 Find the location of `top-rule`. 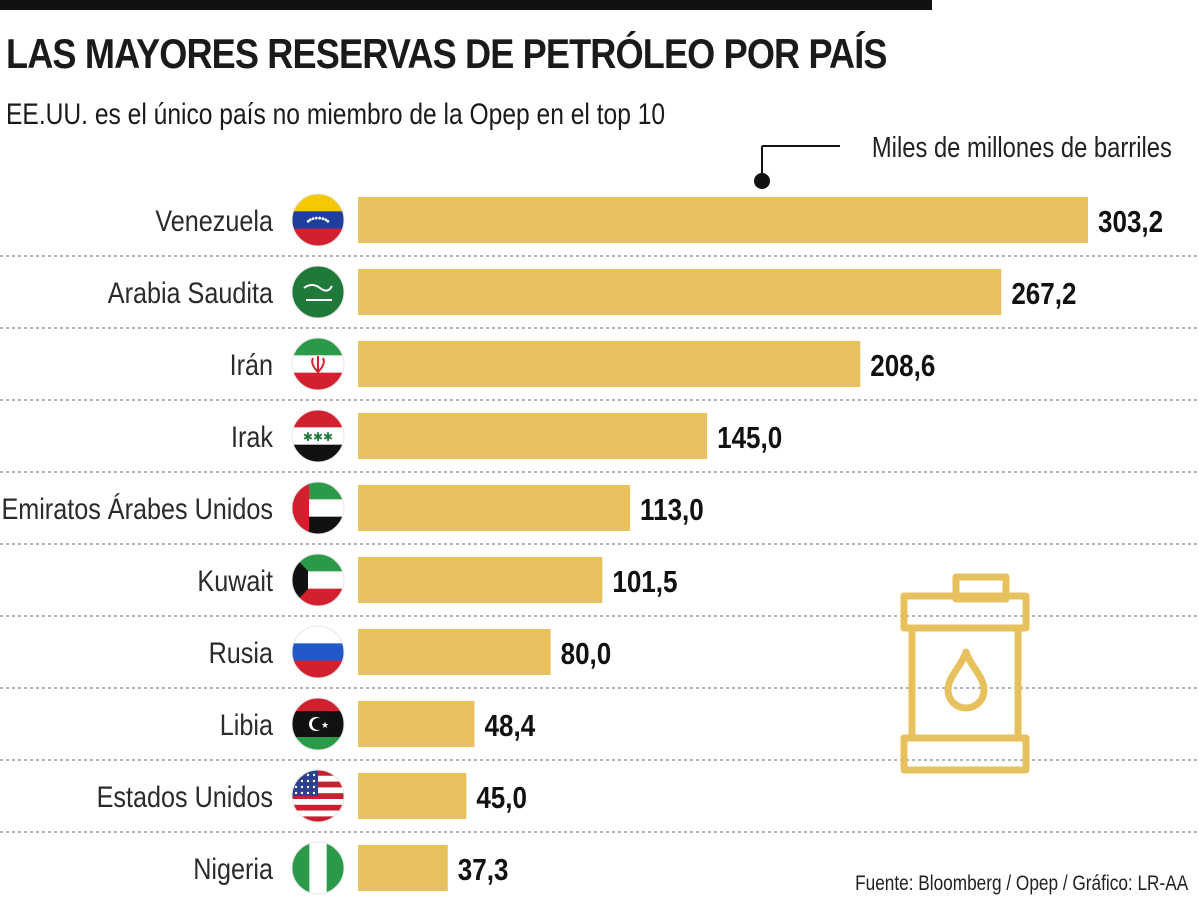

top-rule is located at coordinates (466, 5).